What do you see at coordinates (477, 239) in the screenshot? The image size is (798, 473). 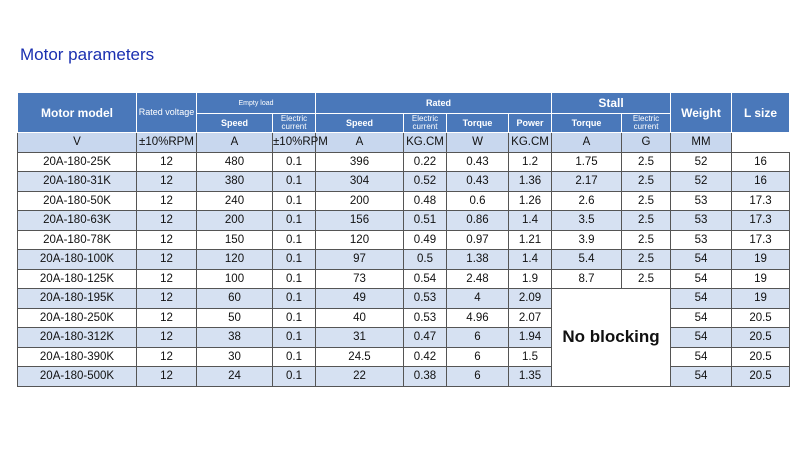 I see `cell: 0.97` at bounding box center [477, 239].